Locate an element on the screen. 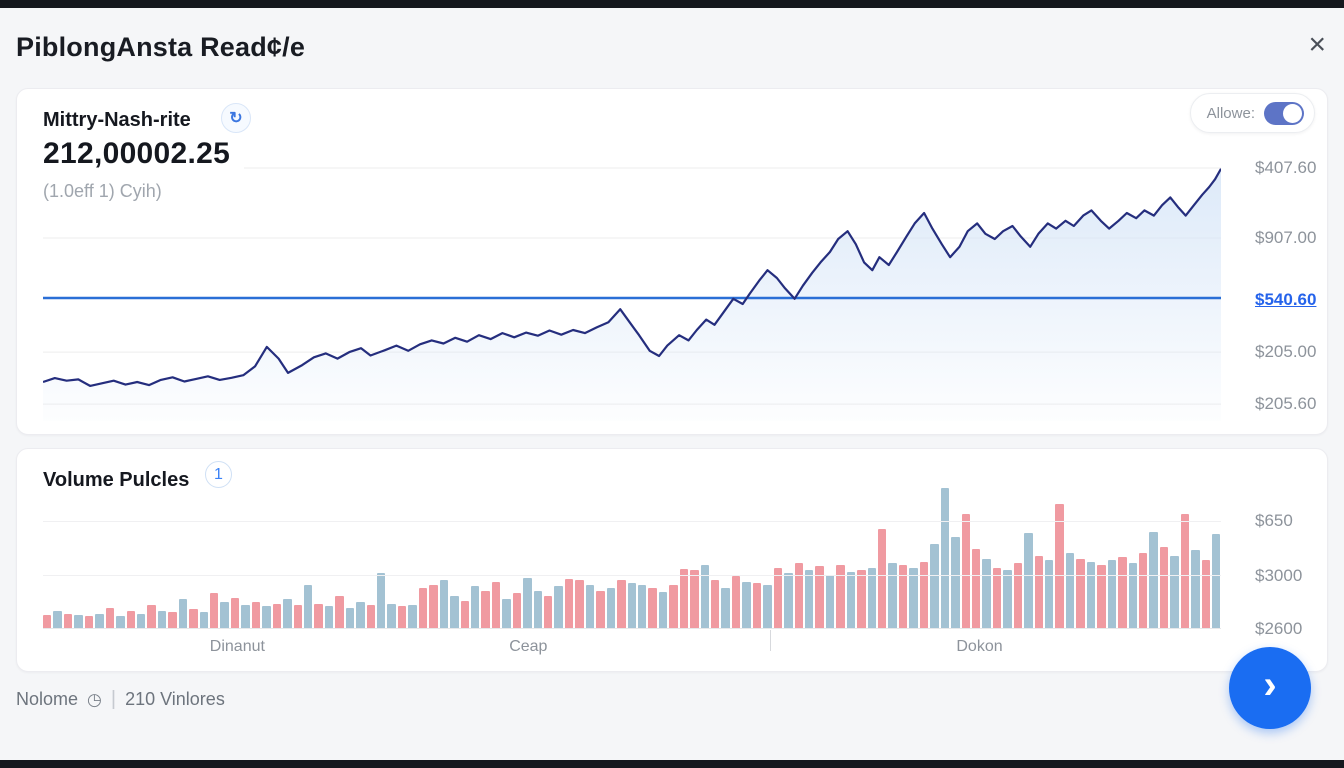 The image size is (1344, 768). page-title: PiblongAnsta Read¢/e is located at coordinates (161, 47).